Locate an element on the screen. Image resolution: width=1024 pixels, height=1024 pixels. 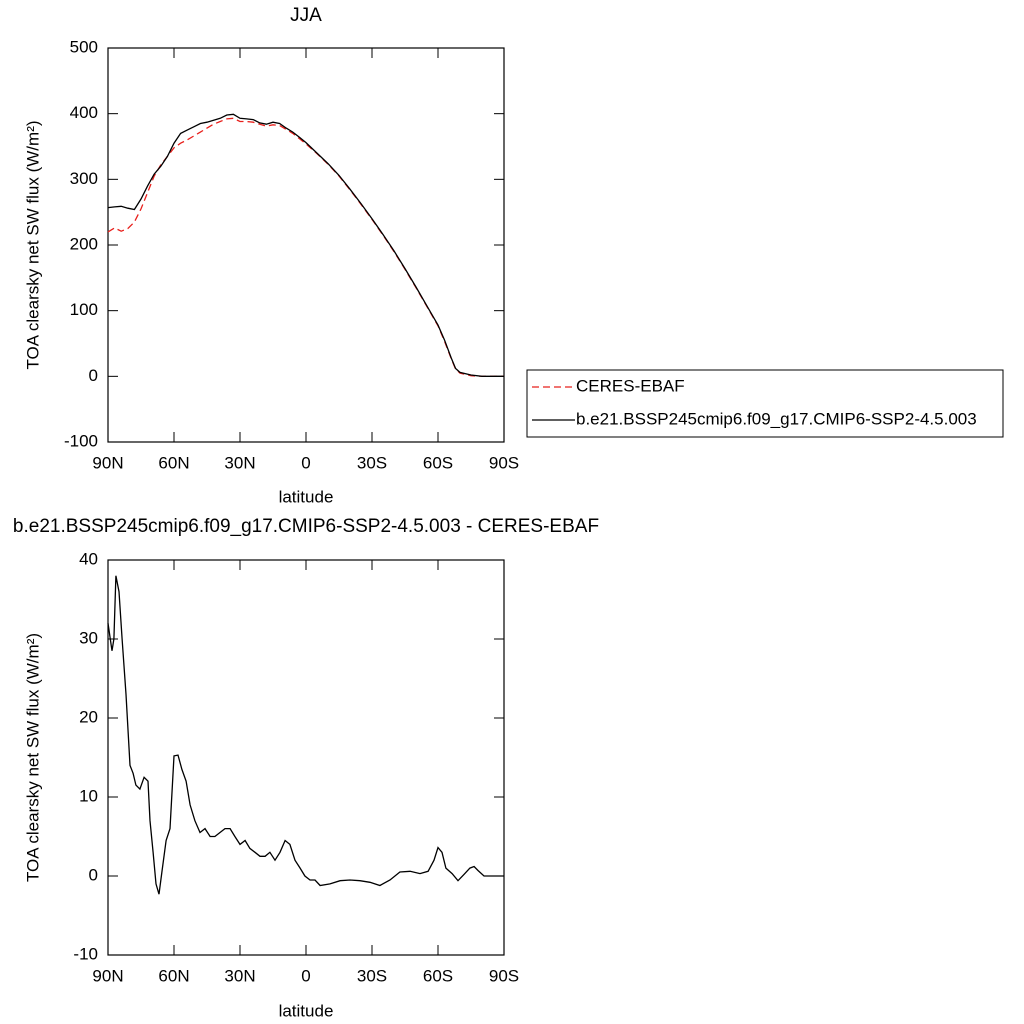
chart-title: JJA is located at coordinates (306, 15).